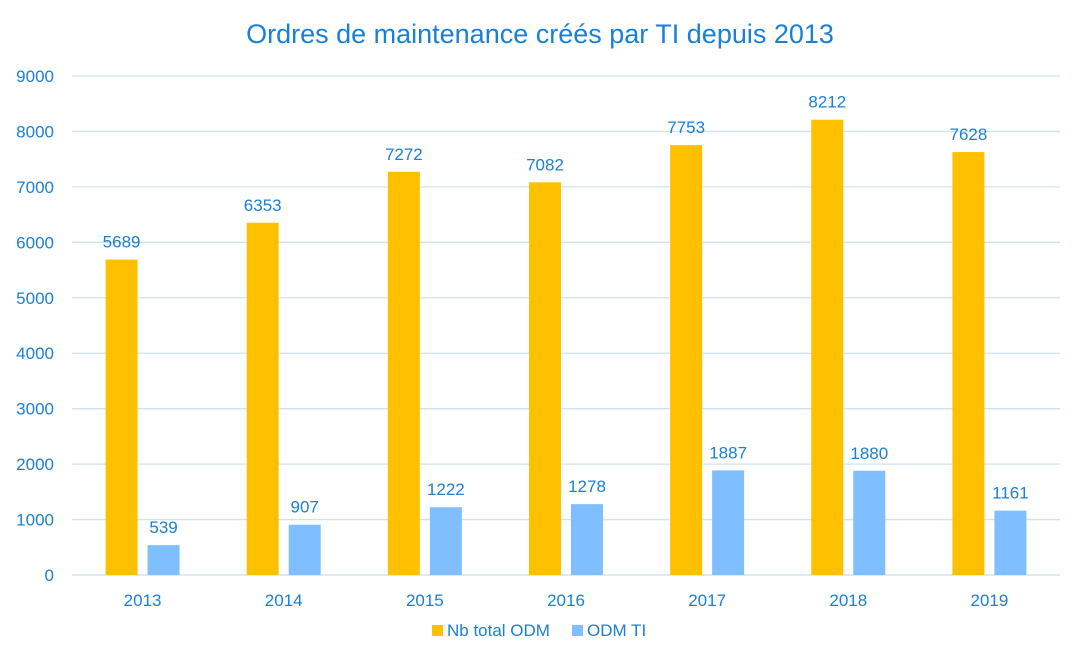 The height and width of the screenshot is (666, 1081). What do you see at coordinates (262, 398) in the screenshot?
I see `bar-total-2014` at bounding box center [262, 398].